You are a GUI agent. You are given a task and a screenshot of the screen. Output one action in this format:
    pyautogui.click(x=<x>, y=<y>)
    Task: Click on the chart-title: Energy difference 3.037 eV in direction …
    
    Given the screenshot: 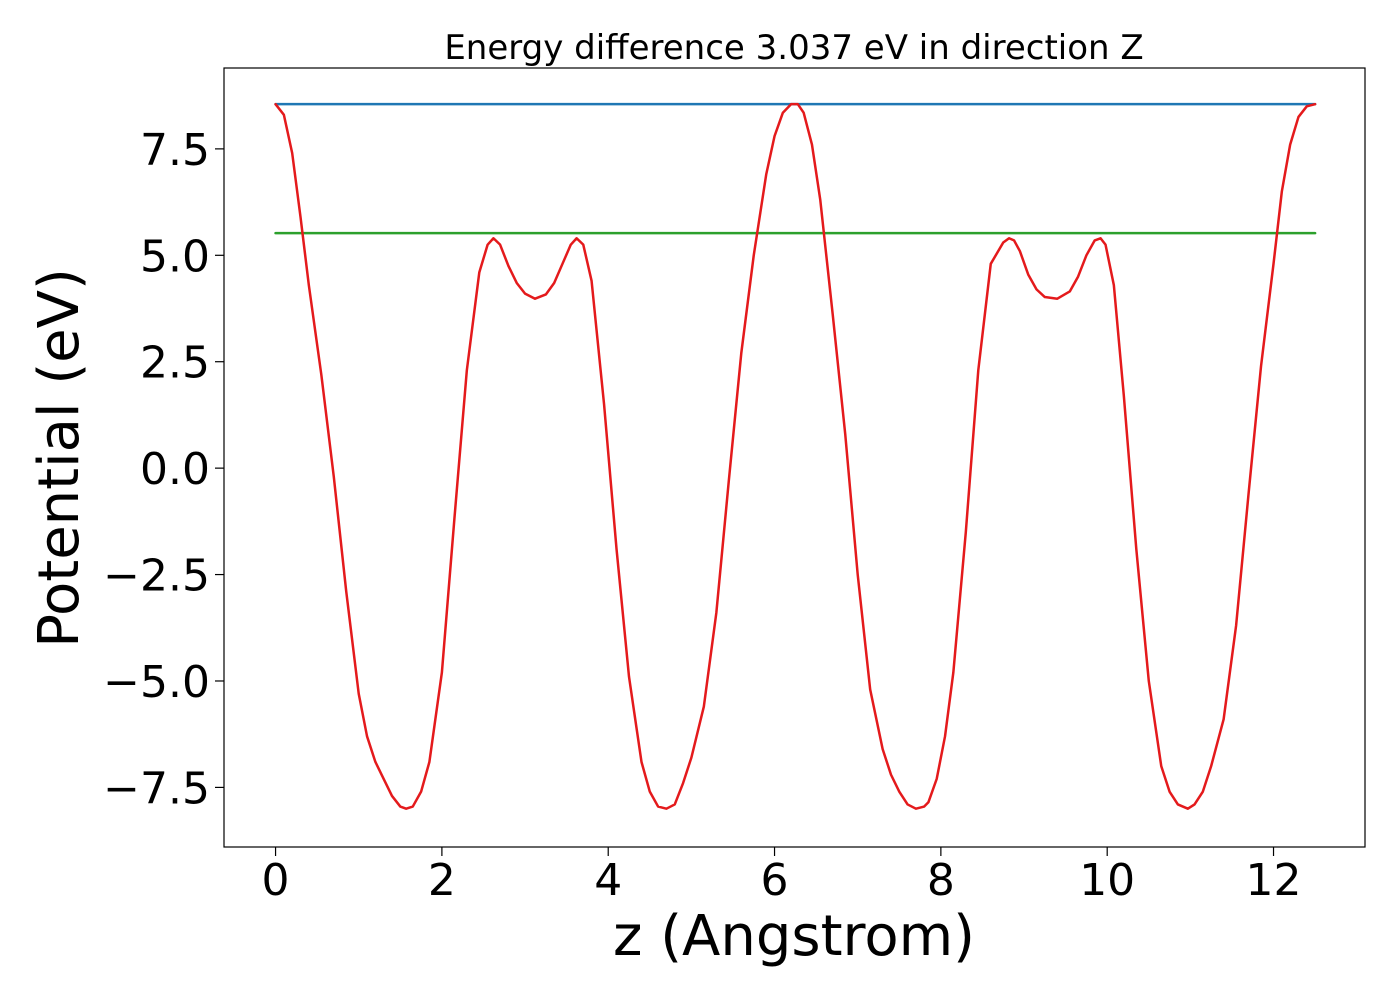 What is the action you would take?
    pyautogui.click(x=793, y=48)
    